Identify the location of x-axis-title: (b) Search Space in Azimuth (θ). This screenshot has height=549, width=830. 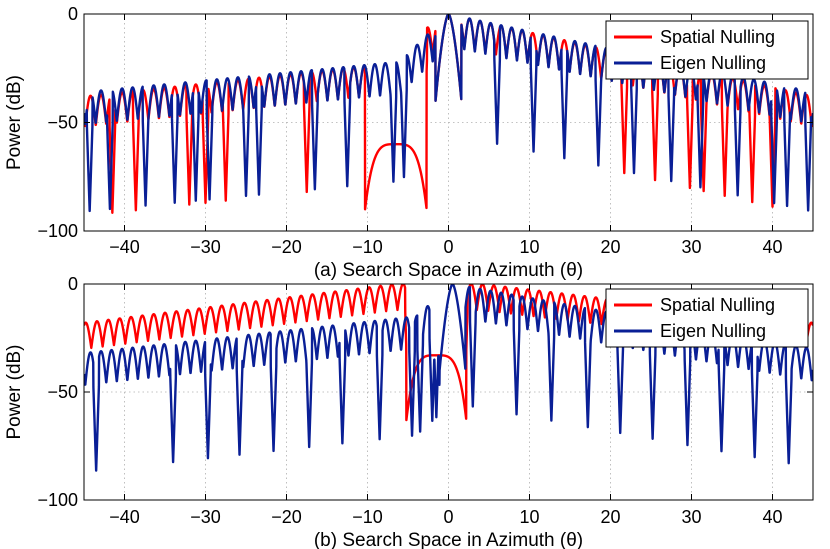
(448, 539).